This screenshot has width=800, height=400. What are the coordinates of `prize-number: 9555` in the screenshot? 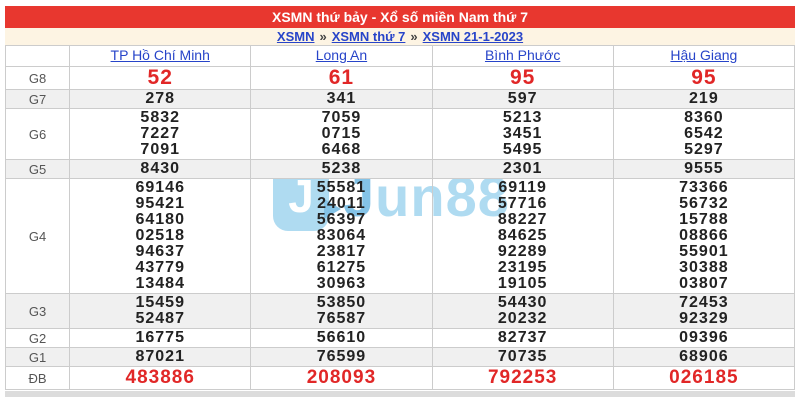 It's located at (704, 168).